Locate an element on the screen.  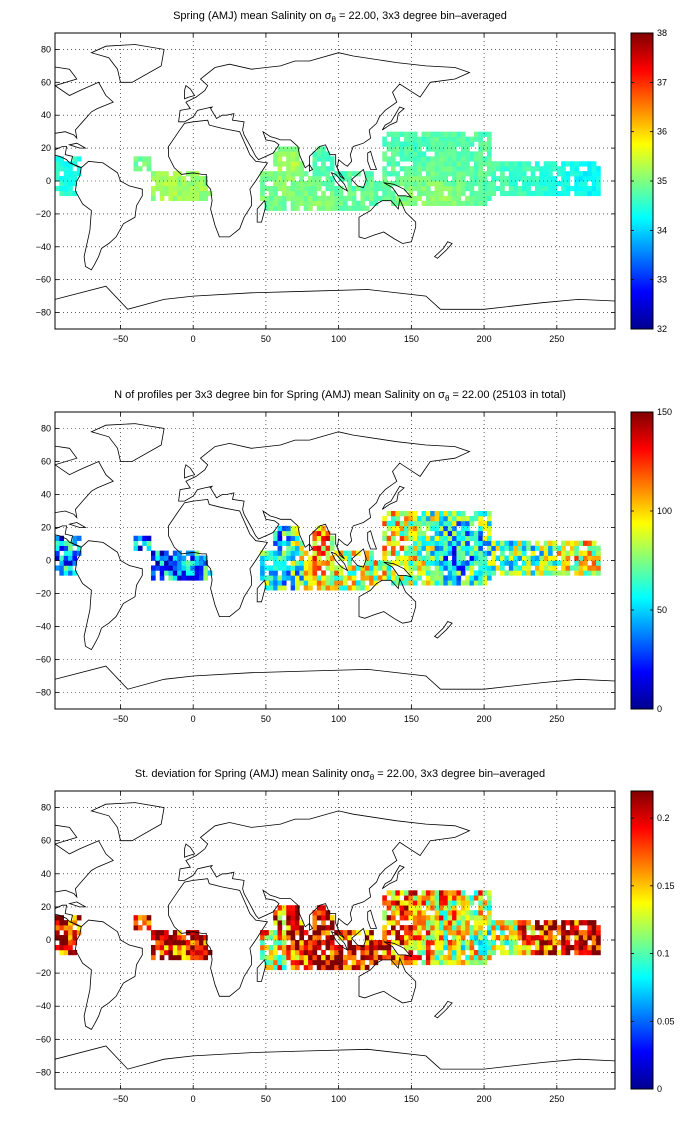
coastline-cuba is located at coordinates (77, 904).